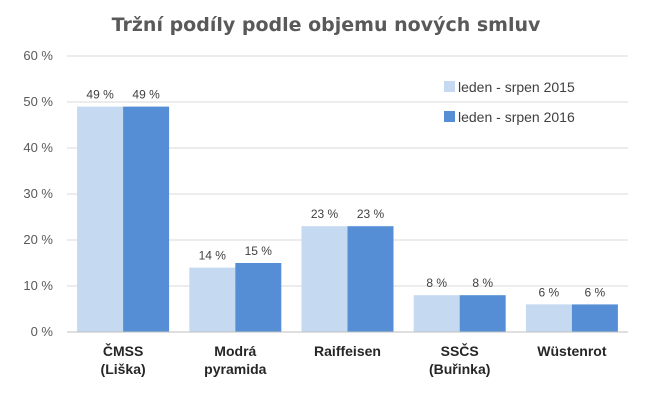 Image resolution: width=652 pixels, height=410 pixels. What do you see at coordinates (123, 369) in the screenshot?
I see `x-tick-label: (Liška)` at bounding box center [123, 369].